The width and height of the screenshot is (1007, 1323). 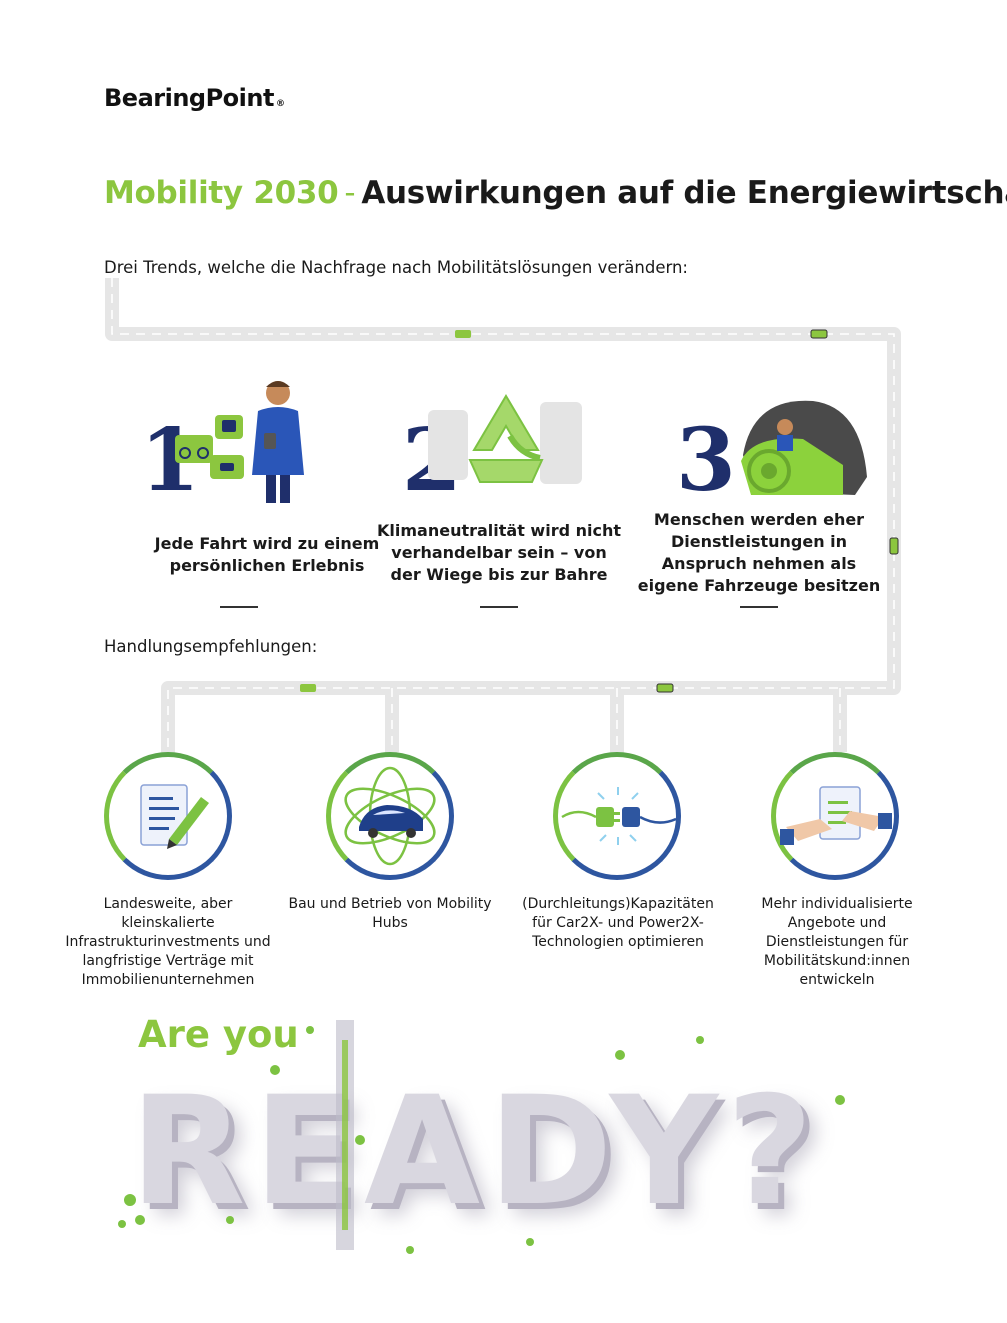 I want to click on ready-city-decoration, so click(x=481, y=1137).